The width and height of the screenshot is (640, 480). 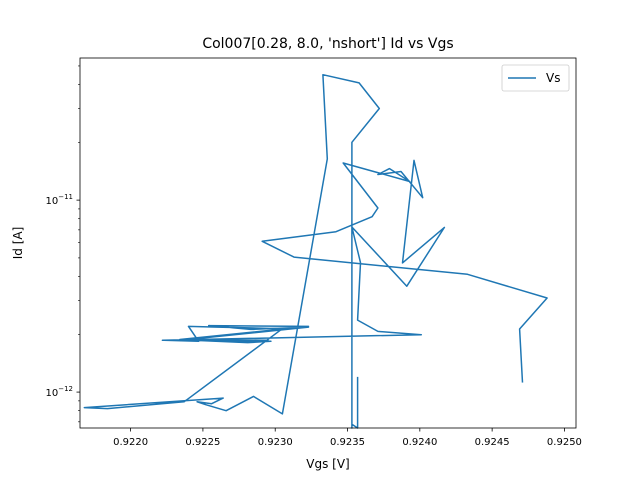 I want to click on y-tick-label: 10−11, so click(x=59, y=200).